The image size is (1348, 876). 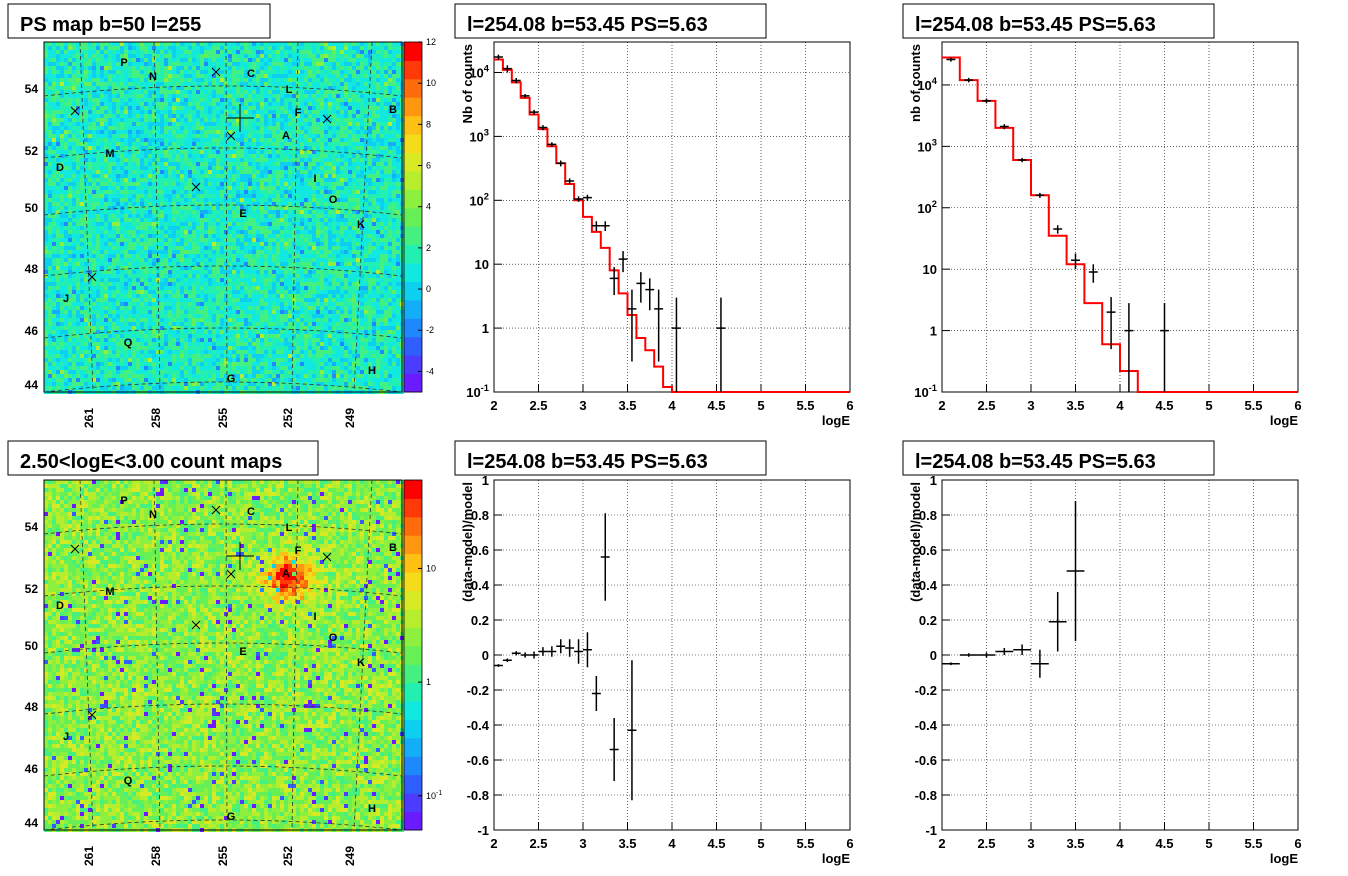 What do you see at coordinates (32, 385) in the screenshot?
I see `lat-label: 44` at bounding box center [32, 385].